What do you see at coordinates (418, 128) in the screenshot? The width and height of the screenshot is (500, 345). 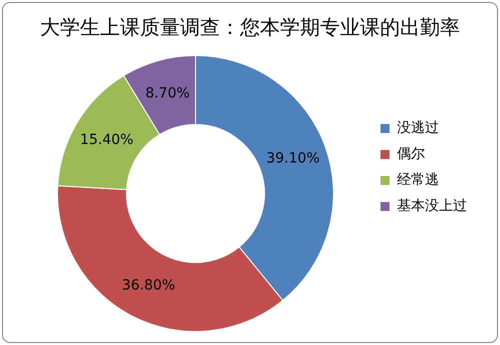 I see `legend-label: 没逃过` at bounding box center [418, 128].